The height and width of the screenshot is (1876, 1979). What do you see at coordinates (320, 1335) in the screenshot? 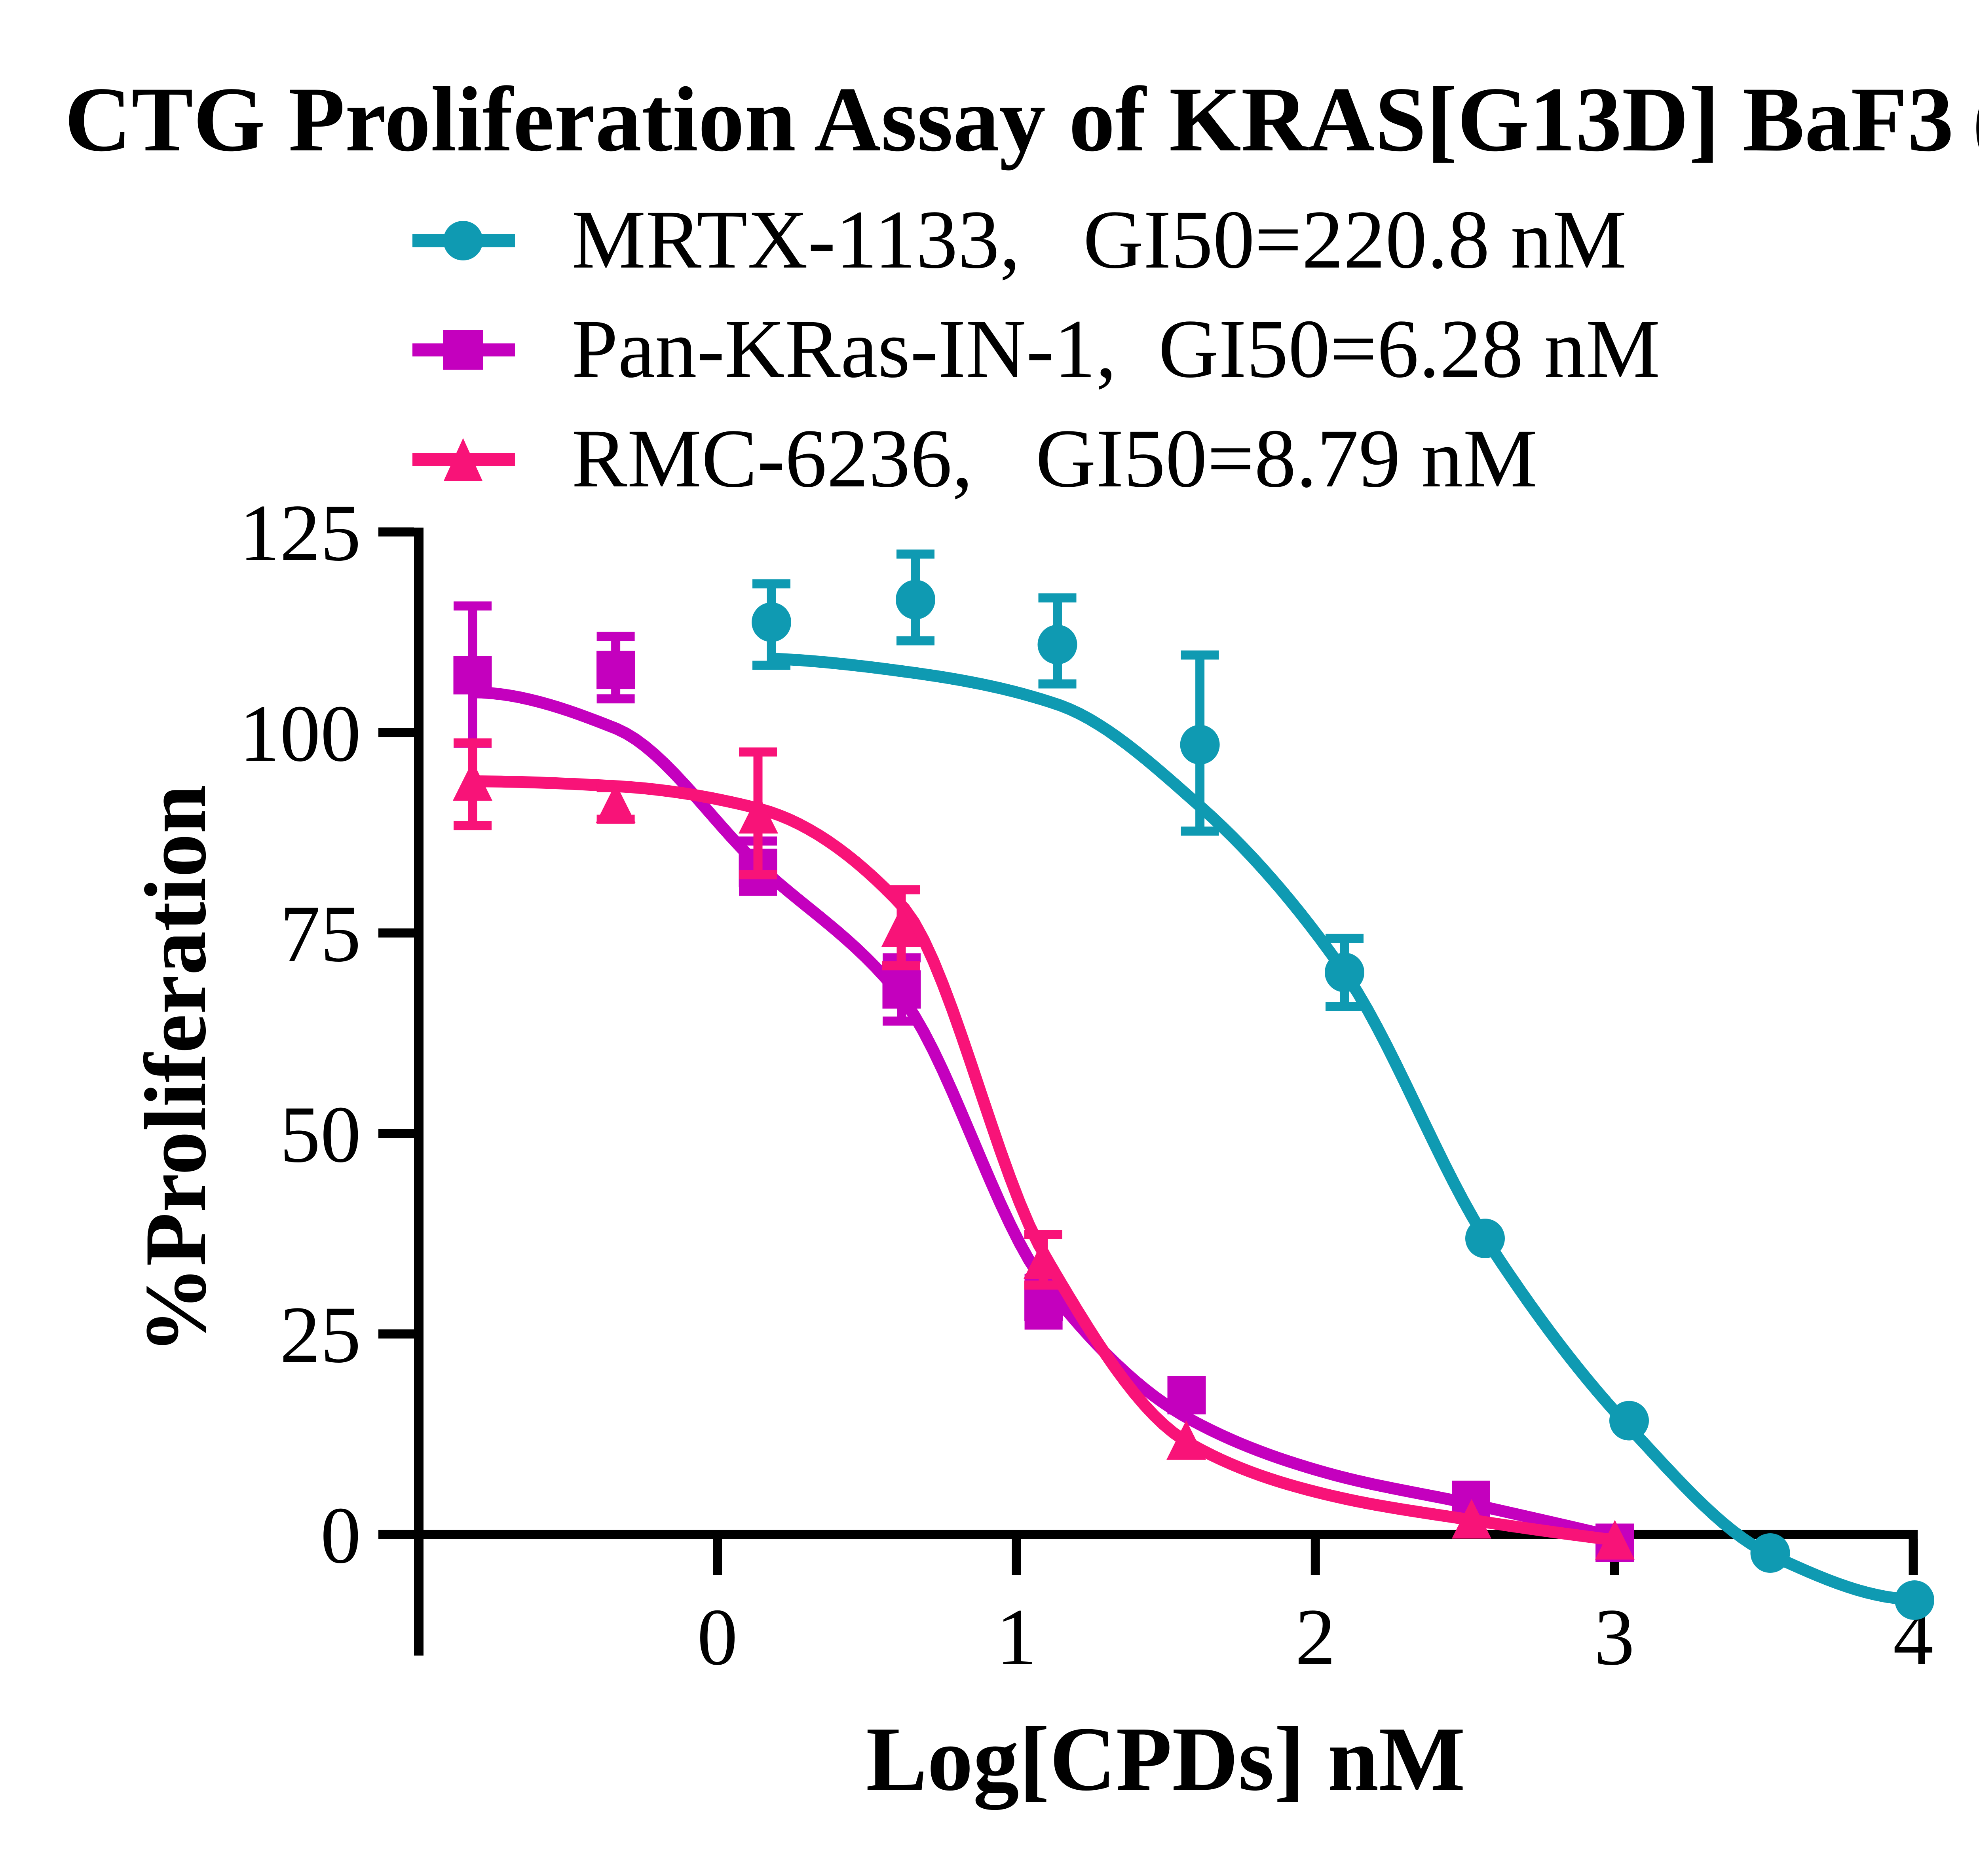
I see `svg-text: 25` at bounding box center [320, 1335].